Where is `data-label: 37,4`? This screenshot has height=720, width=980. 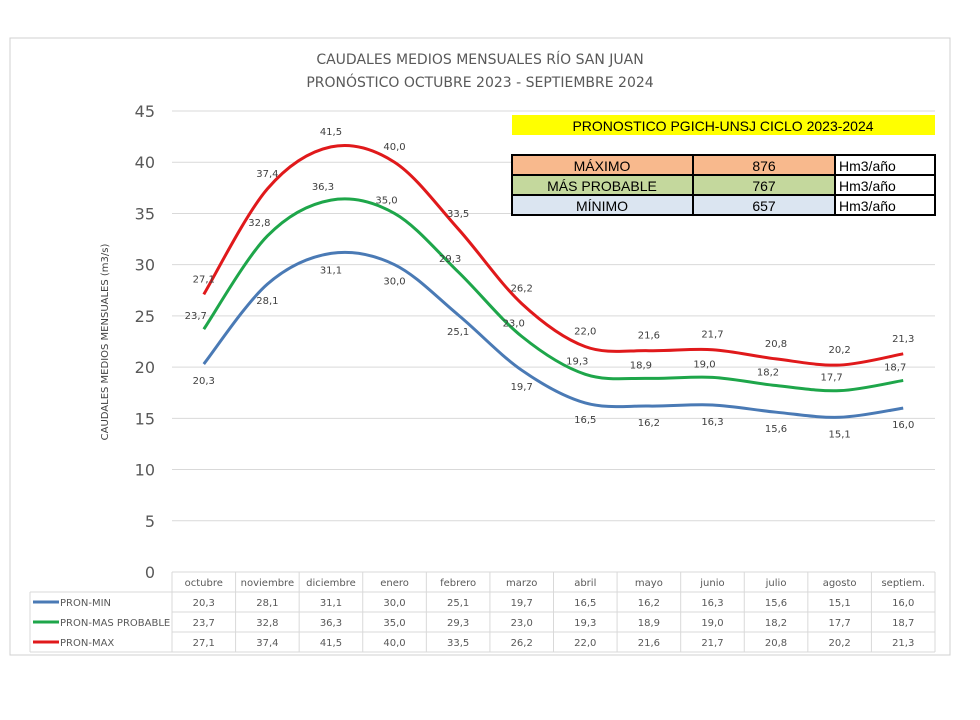
data-label: 37,4 is located at coordinates (267, 174).